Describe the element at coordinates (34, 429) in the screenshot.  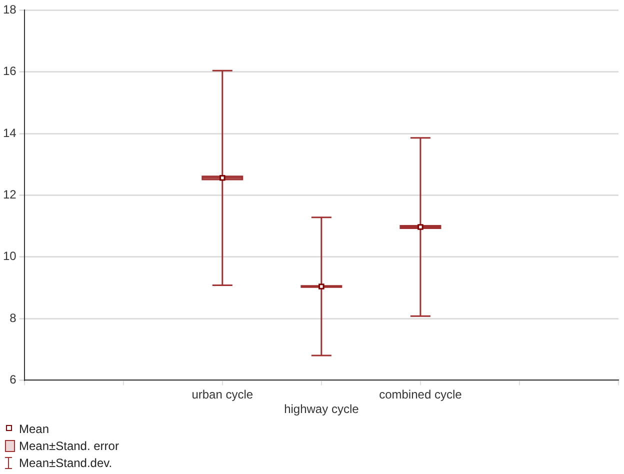
I see `legend-label: Mean` at that location.